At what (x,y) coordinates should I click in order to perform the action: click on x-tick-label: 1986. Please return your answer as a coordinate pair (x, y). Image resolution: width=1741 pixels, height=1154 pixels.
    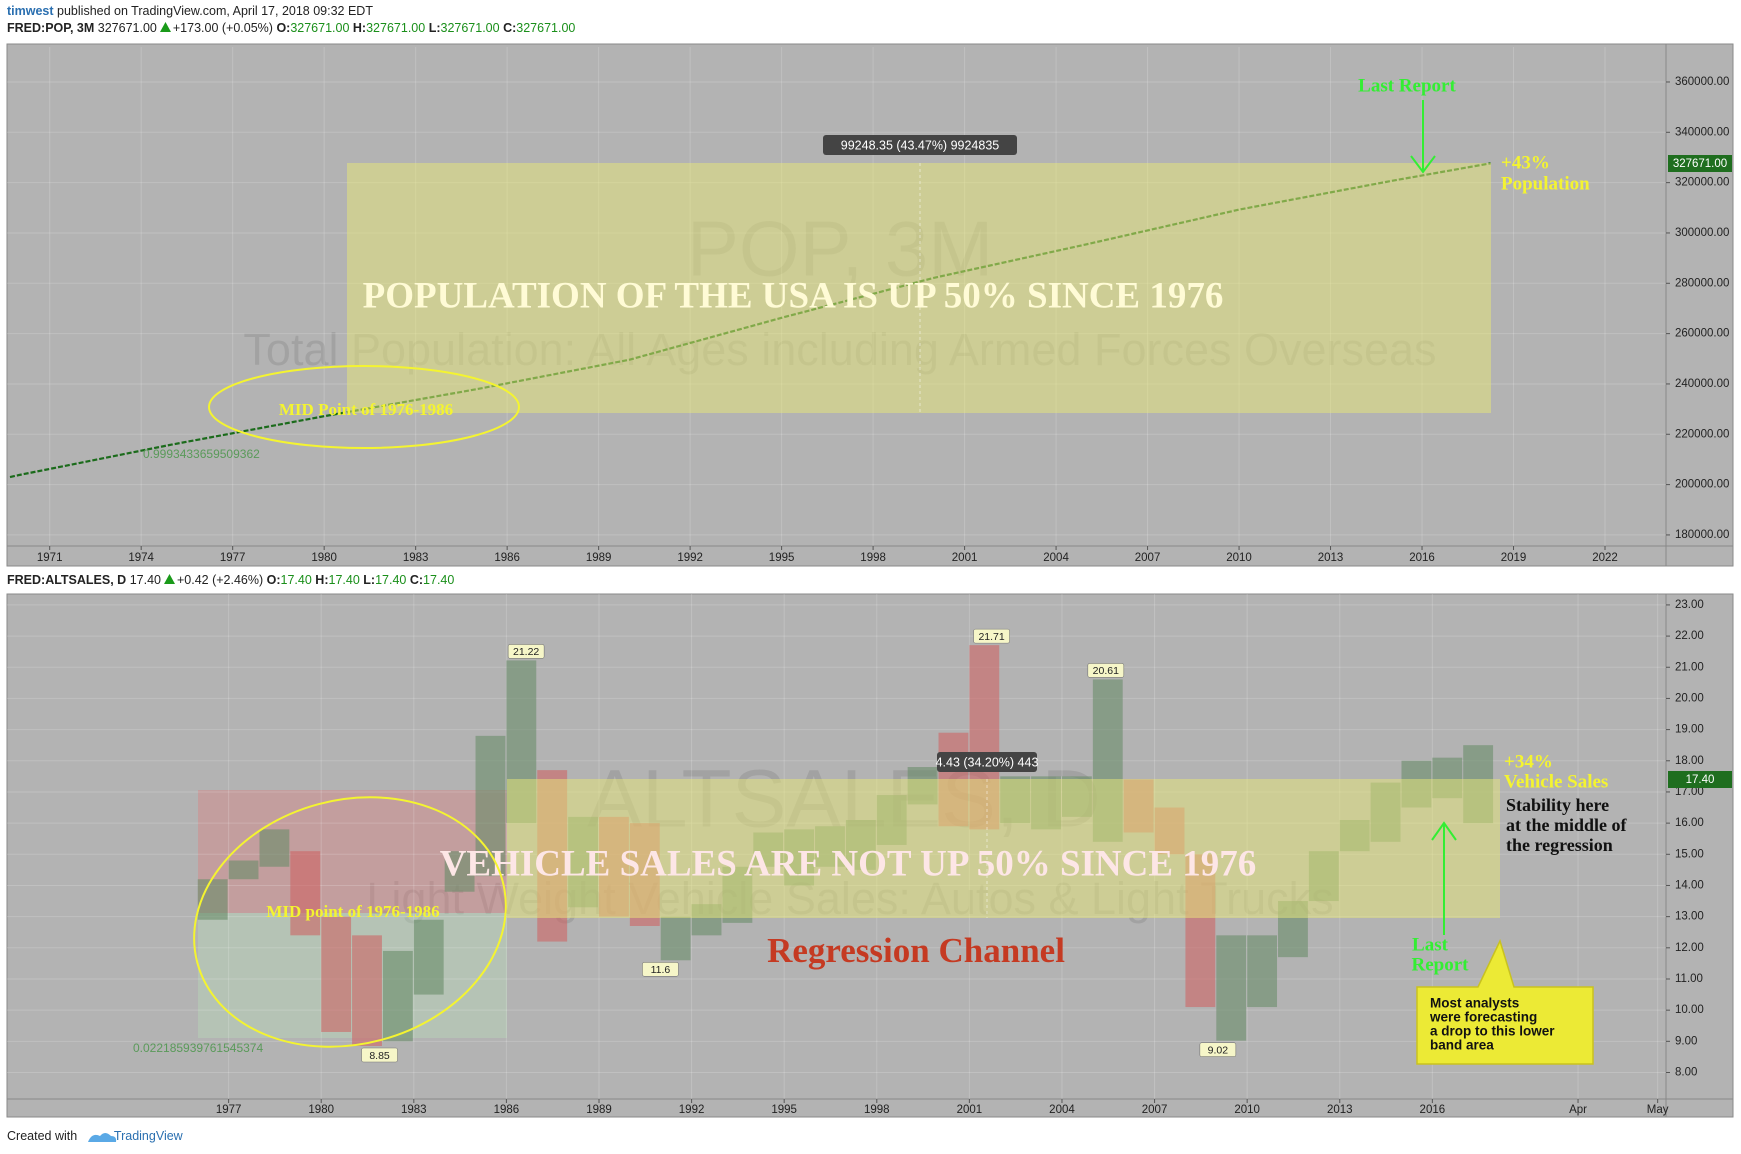
    Looking at the image, I should click on (507, 1110).